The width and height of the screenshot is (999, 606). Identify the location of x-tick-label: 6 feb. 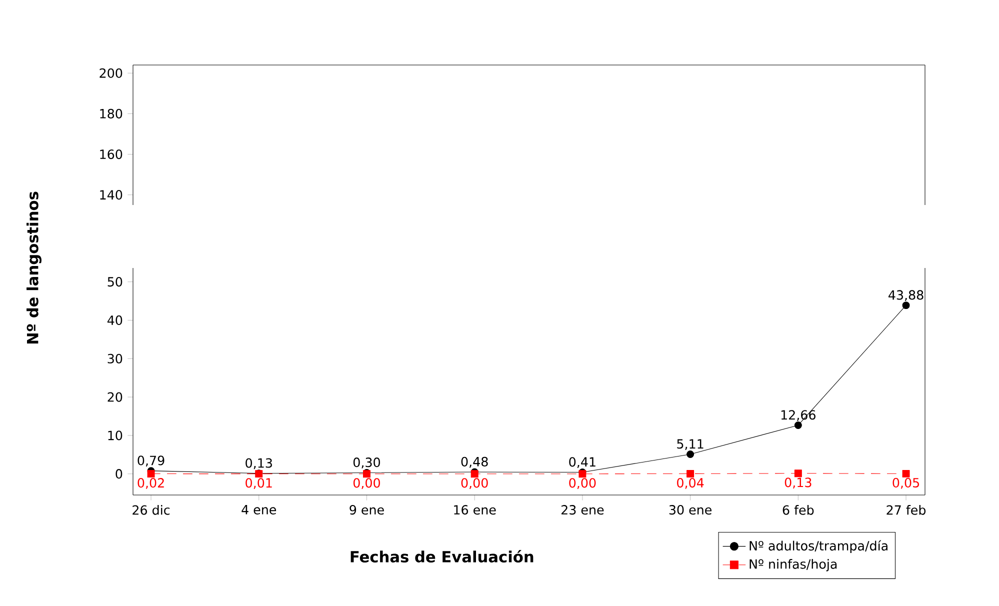
(798, 510).